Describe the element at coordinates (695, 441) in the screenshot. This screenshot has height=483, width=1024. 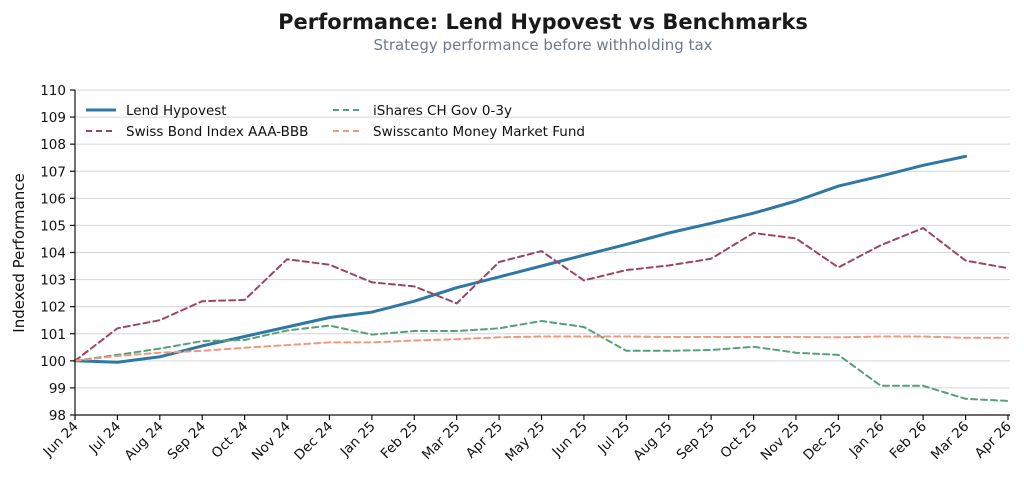
I see `x-tick-label: Sep 25` at that location.